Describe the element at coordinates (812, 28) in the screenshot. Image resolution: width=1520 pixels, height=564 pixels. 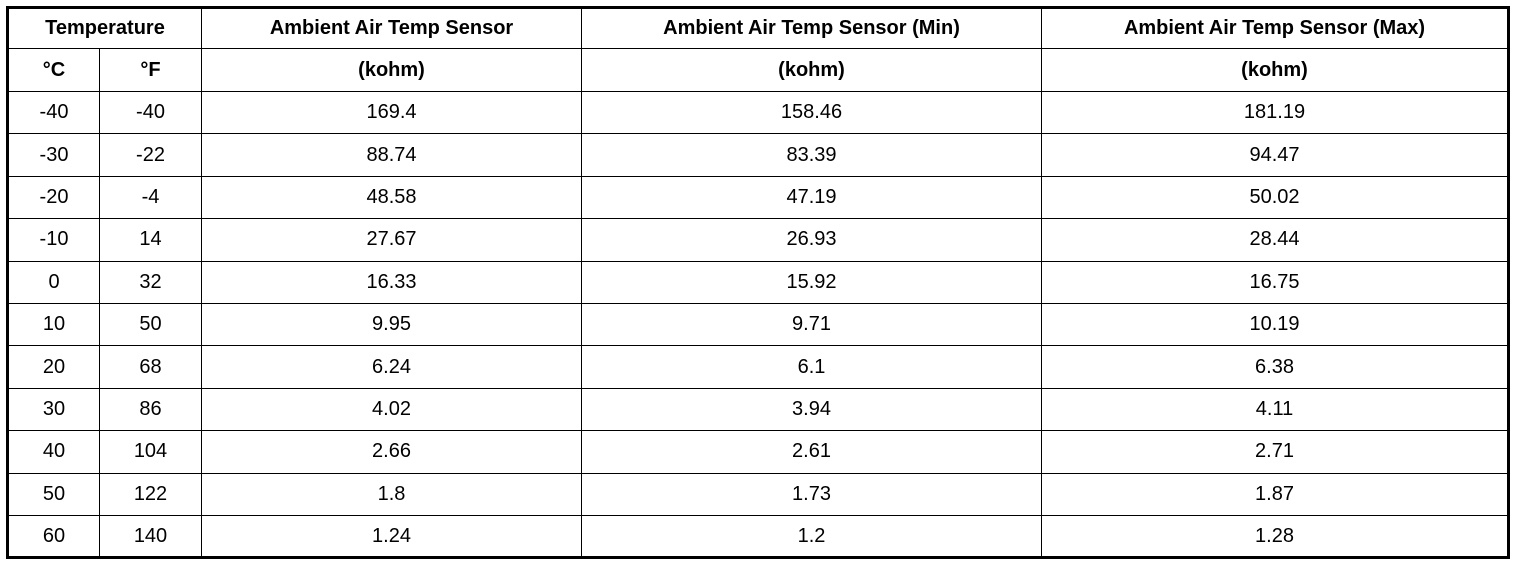
I see `header-cell: Ambient Air Temp Sensor (Min)` at that location.